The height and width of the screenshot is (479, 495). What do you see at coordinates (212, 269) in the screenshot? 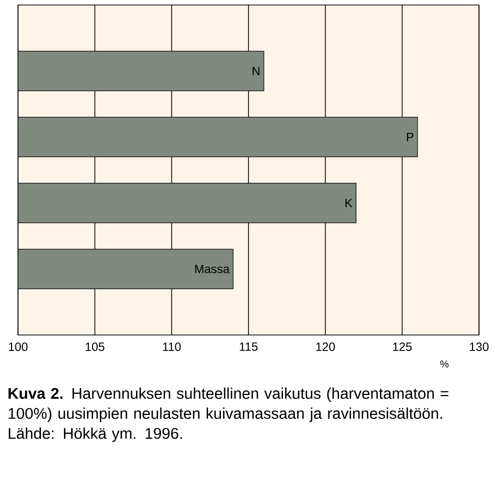
I see `y-tick-label: Massa` at bounding box center [212, 269].